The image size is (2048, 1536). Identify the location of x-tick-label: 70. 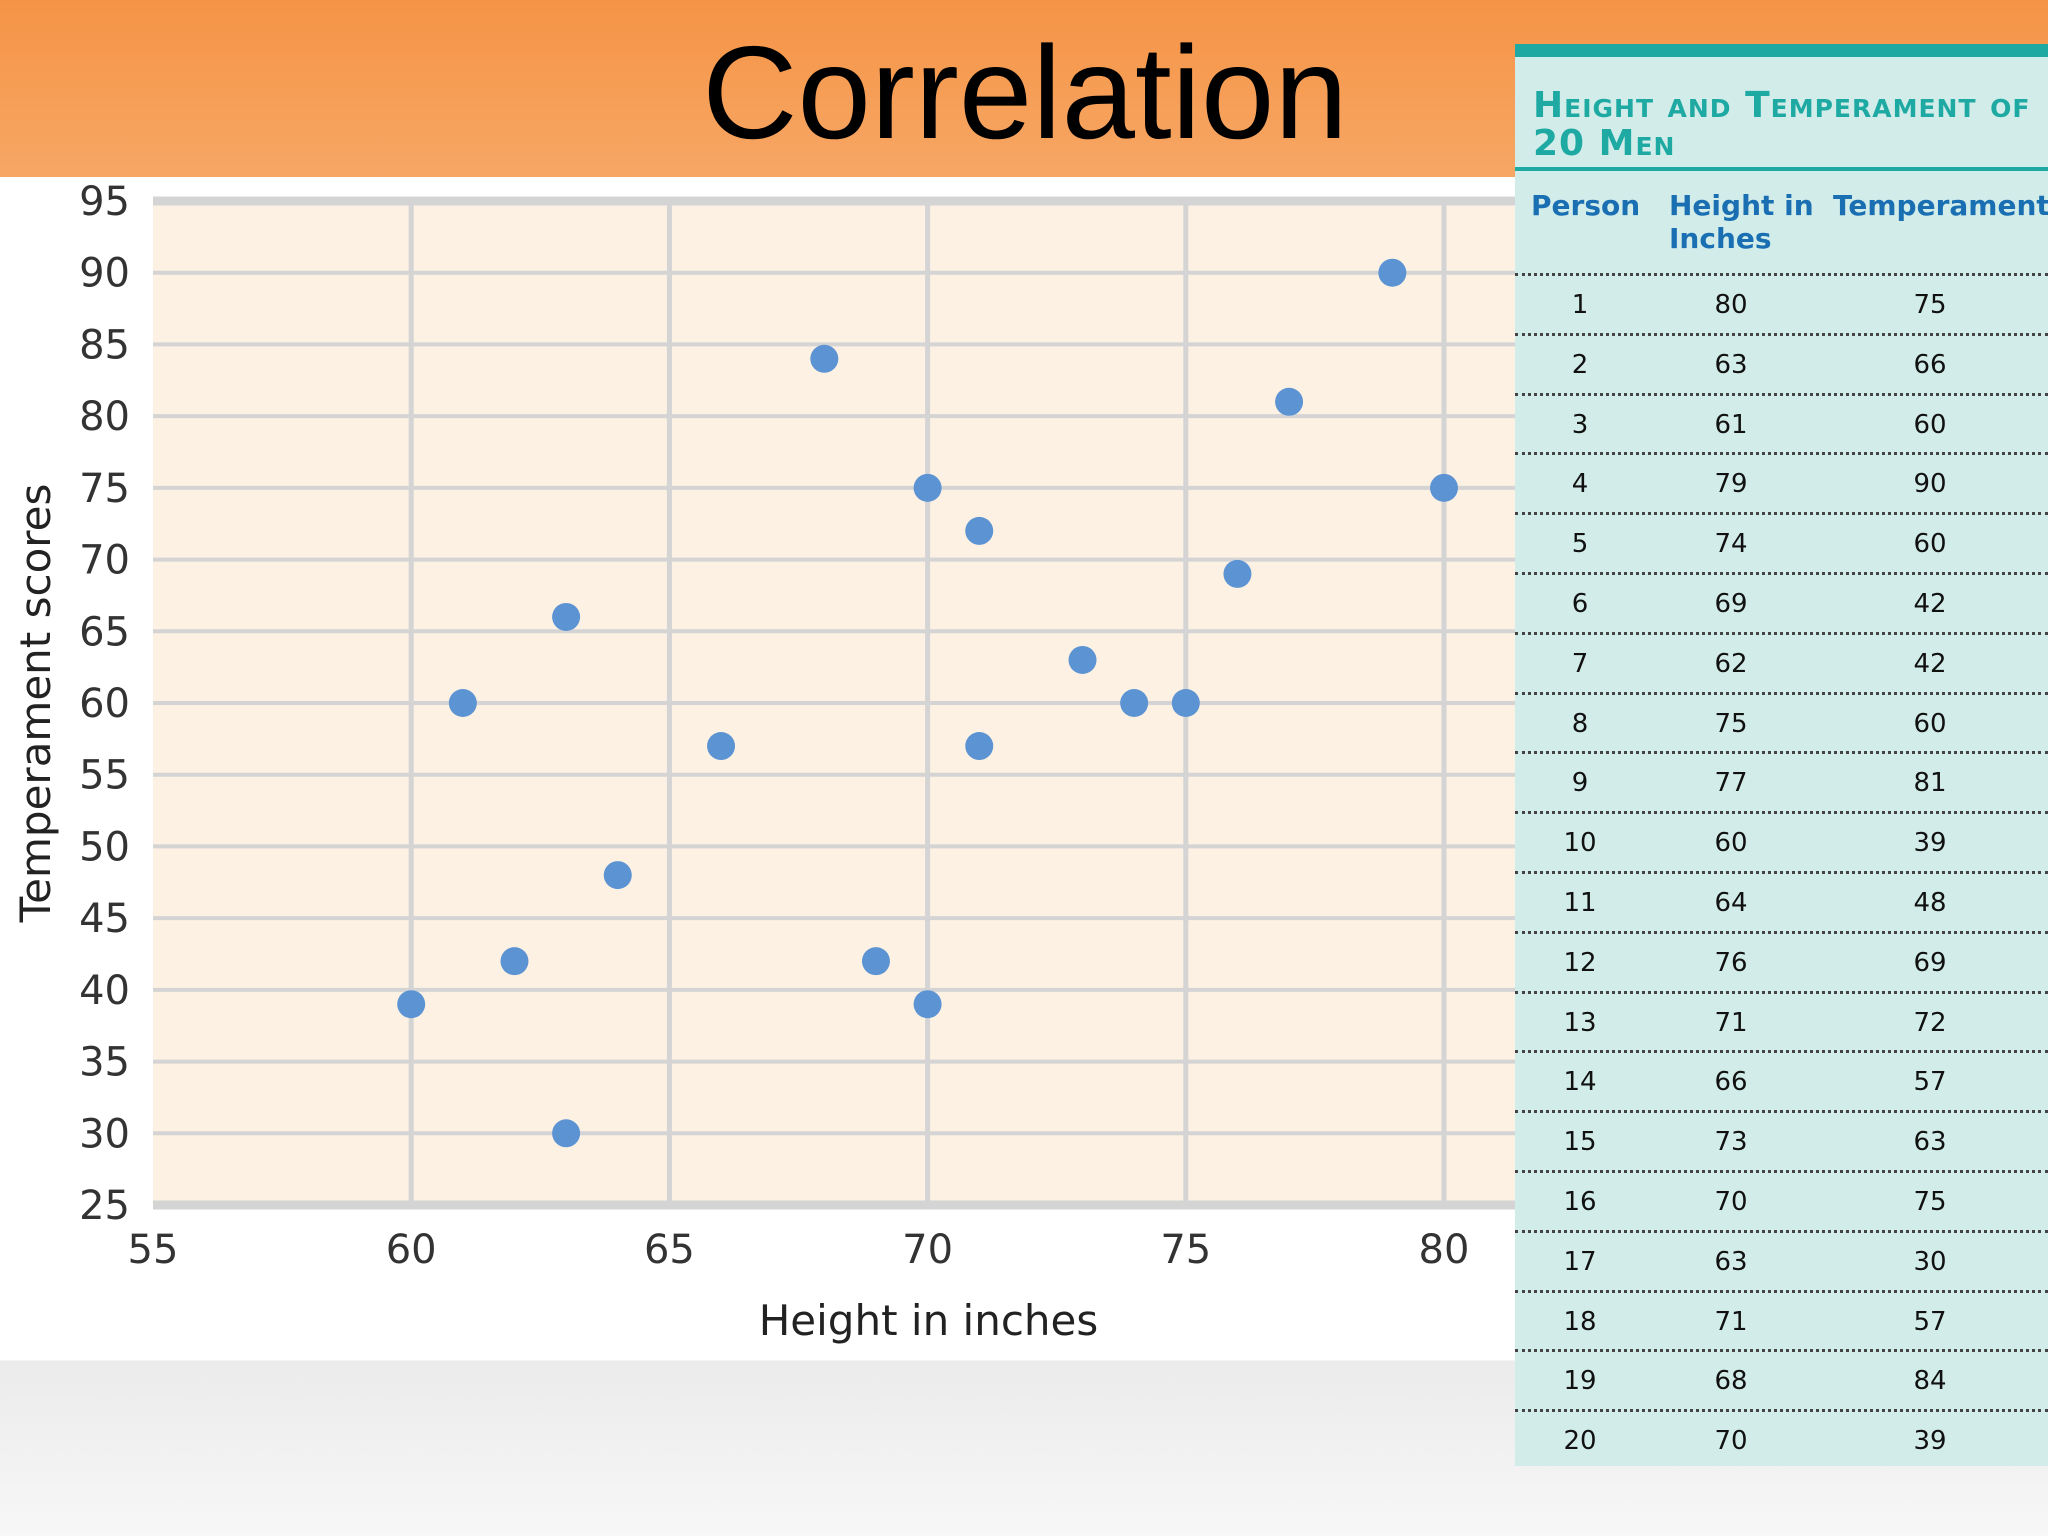
(927, 1250).